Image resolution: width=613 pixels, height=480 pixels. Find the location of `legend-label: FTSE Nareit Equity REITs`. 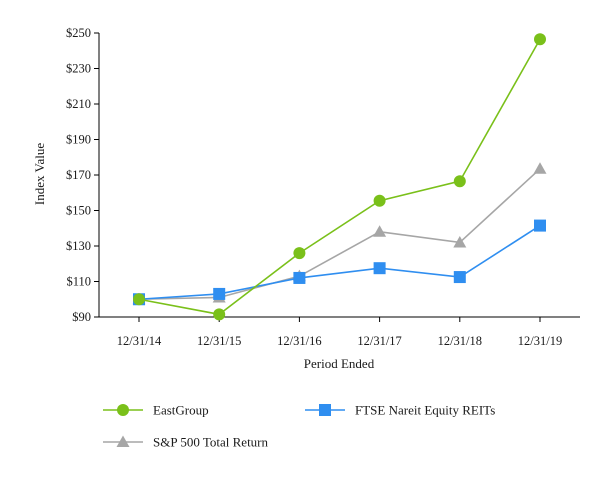

legend-label: FTSE Nareit Equity REITs is located at coordinates (425, 410).